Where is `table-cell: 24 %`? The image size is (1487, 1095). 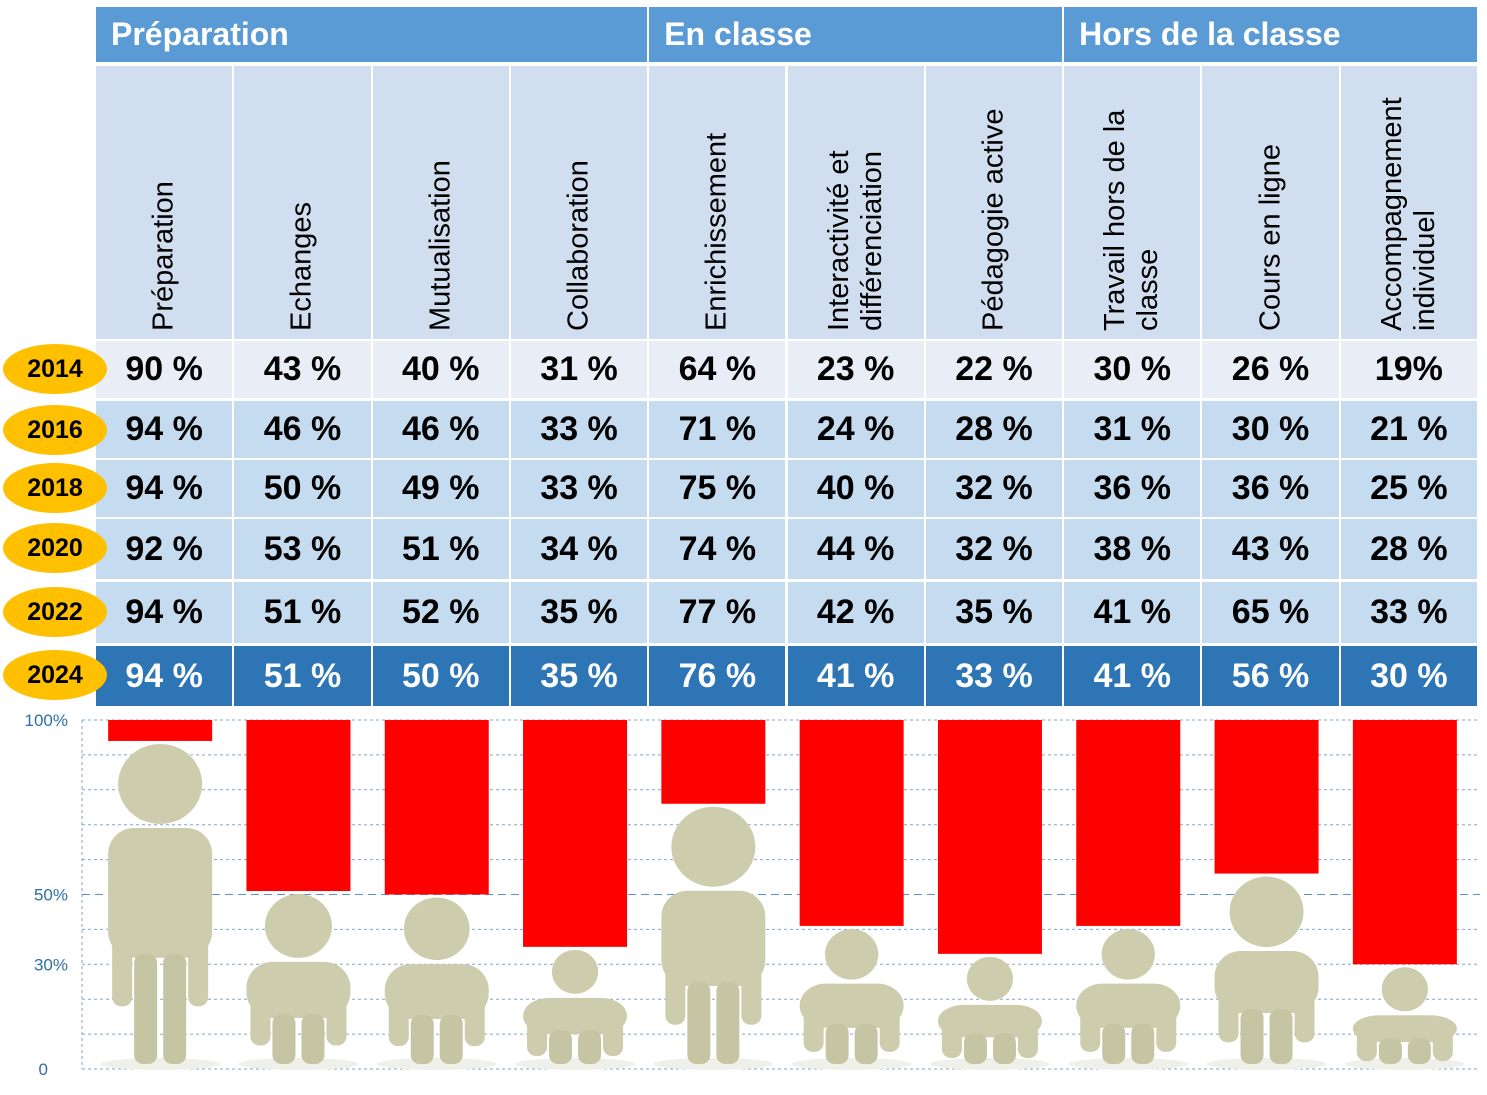
table-cell: 24 % is located at coordinates (856, 429).